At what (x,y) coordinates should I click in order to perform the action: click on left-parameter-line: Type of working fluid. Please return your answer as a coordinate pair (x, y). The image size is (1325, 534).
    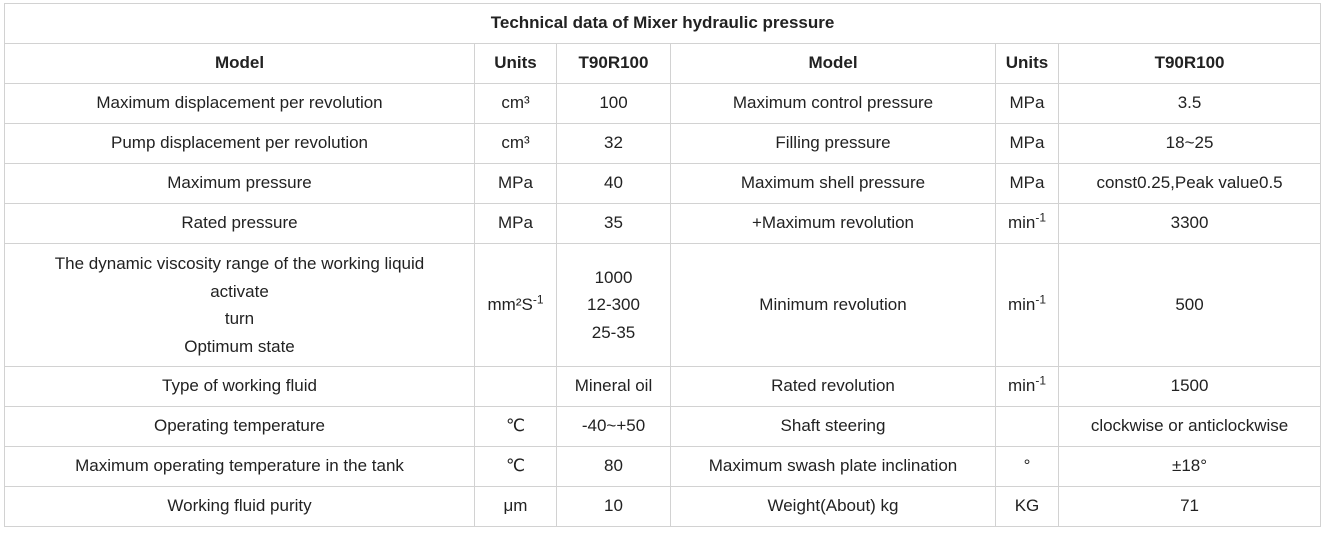
    Looking at the image, I should click on (239, 386).